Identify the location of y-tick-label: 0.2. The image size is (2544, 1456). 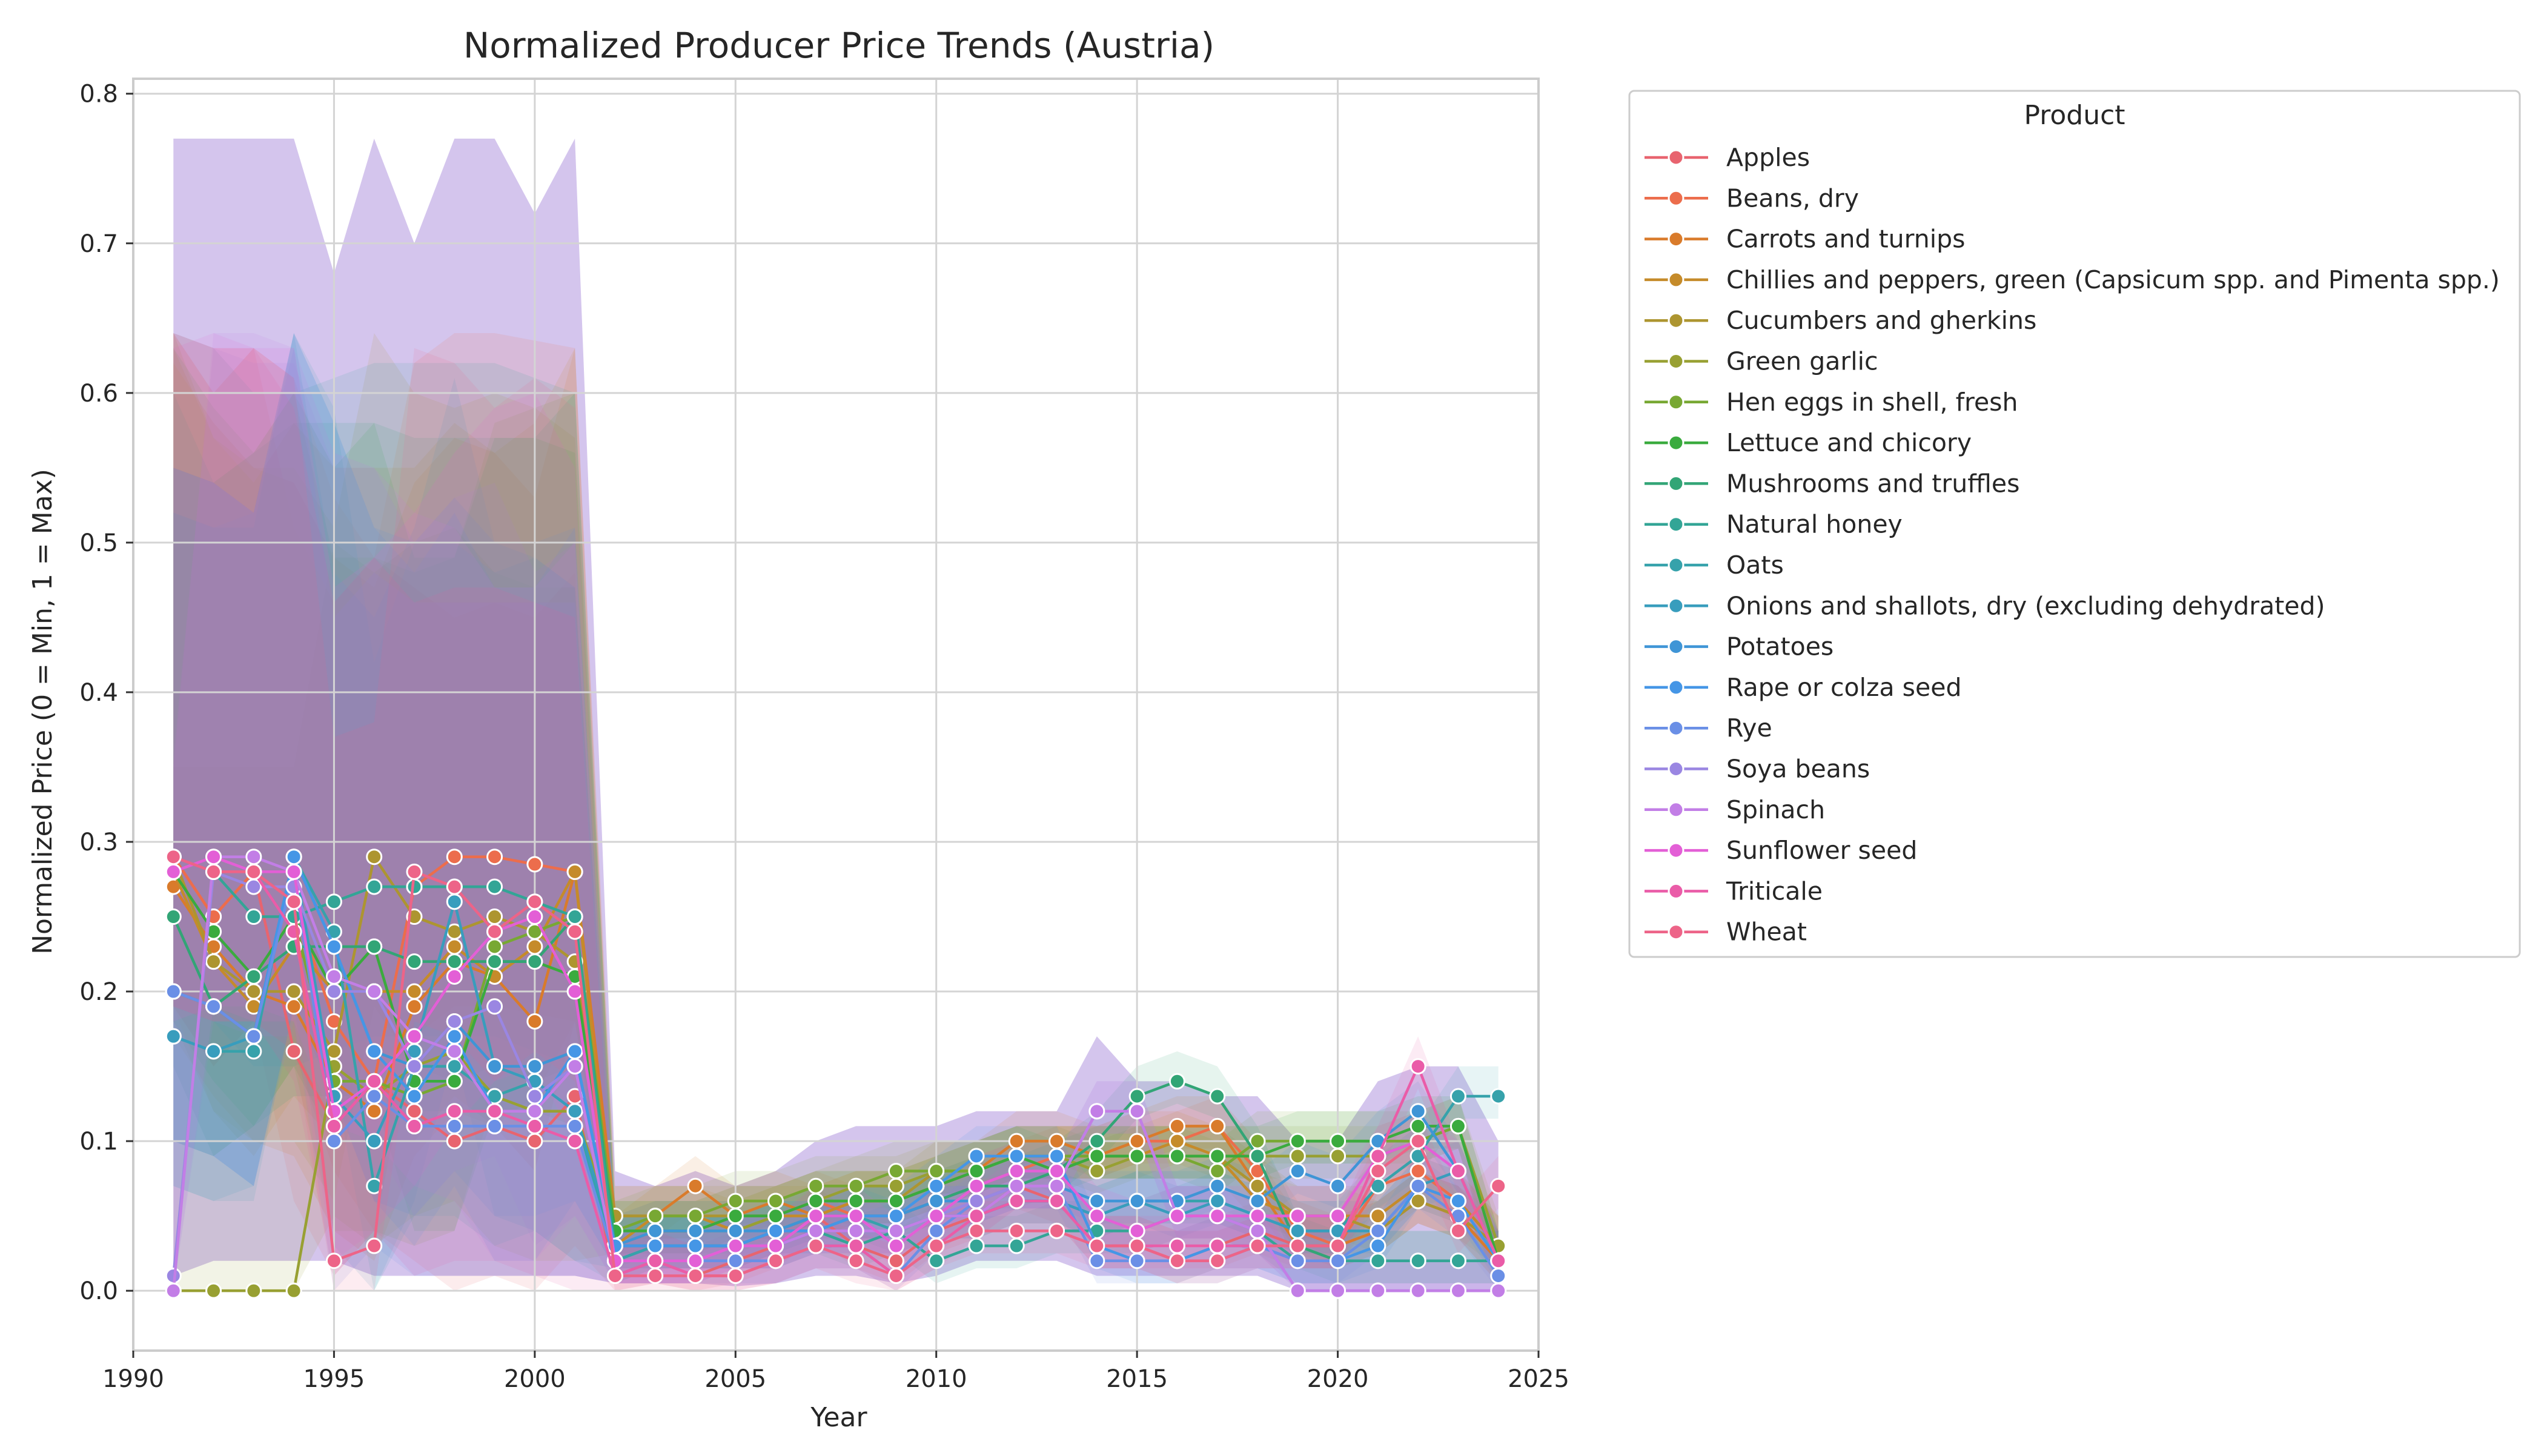
(98, 992).